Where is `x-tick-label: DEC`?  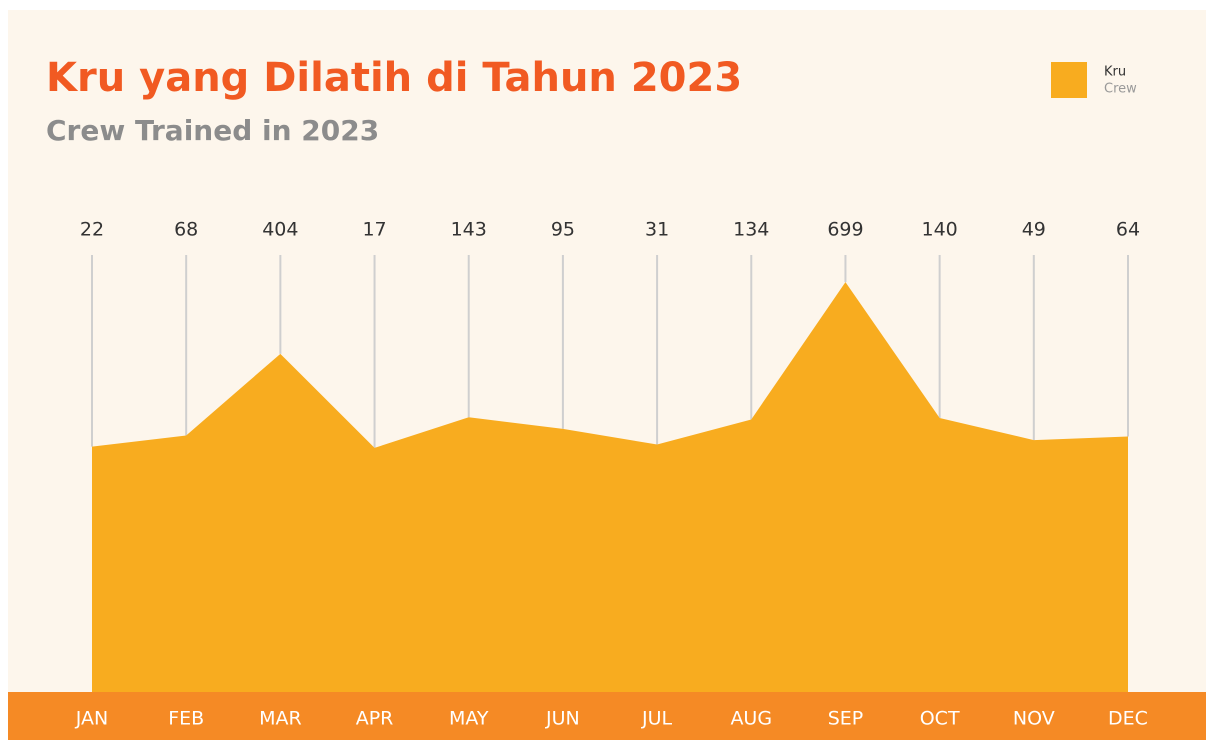
x-tick-label: DEC is located at coordinates (1128, 719).